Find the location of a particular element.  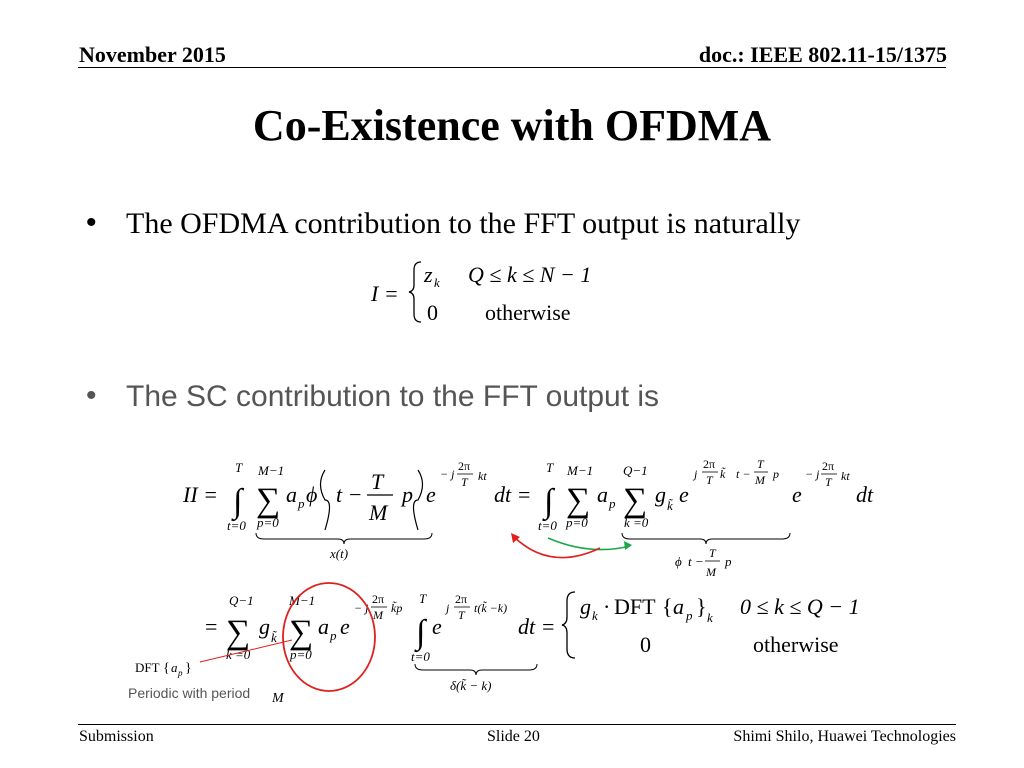

svg-text: j is located at coordinates (447, 608).